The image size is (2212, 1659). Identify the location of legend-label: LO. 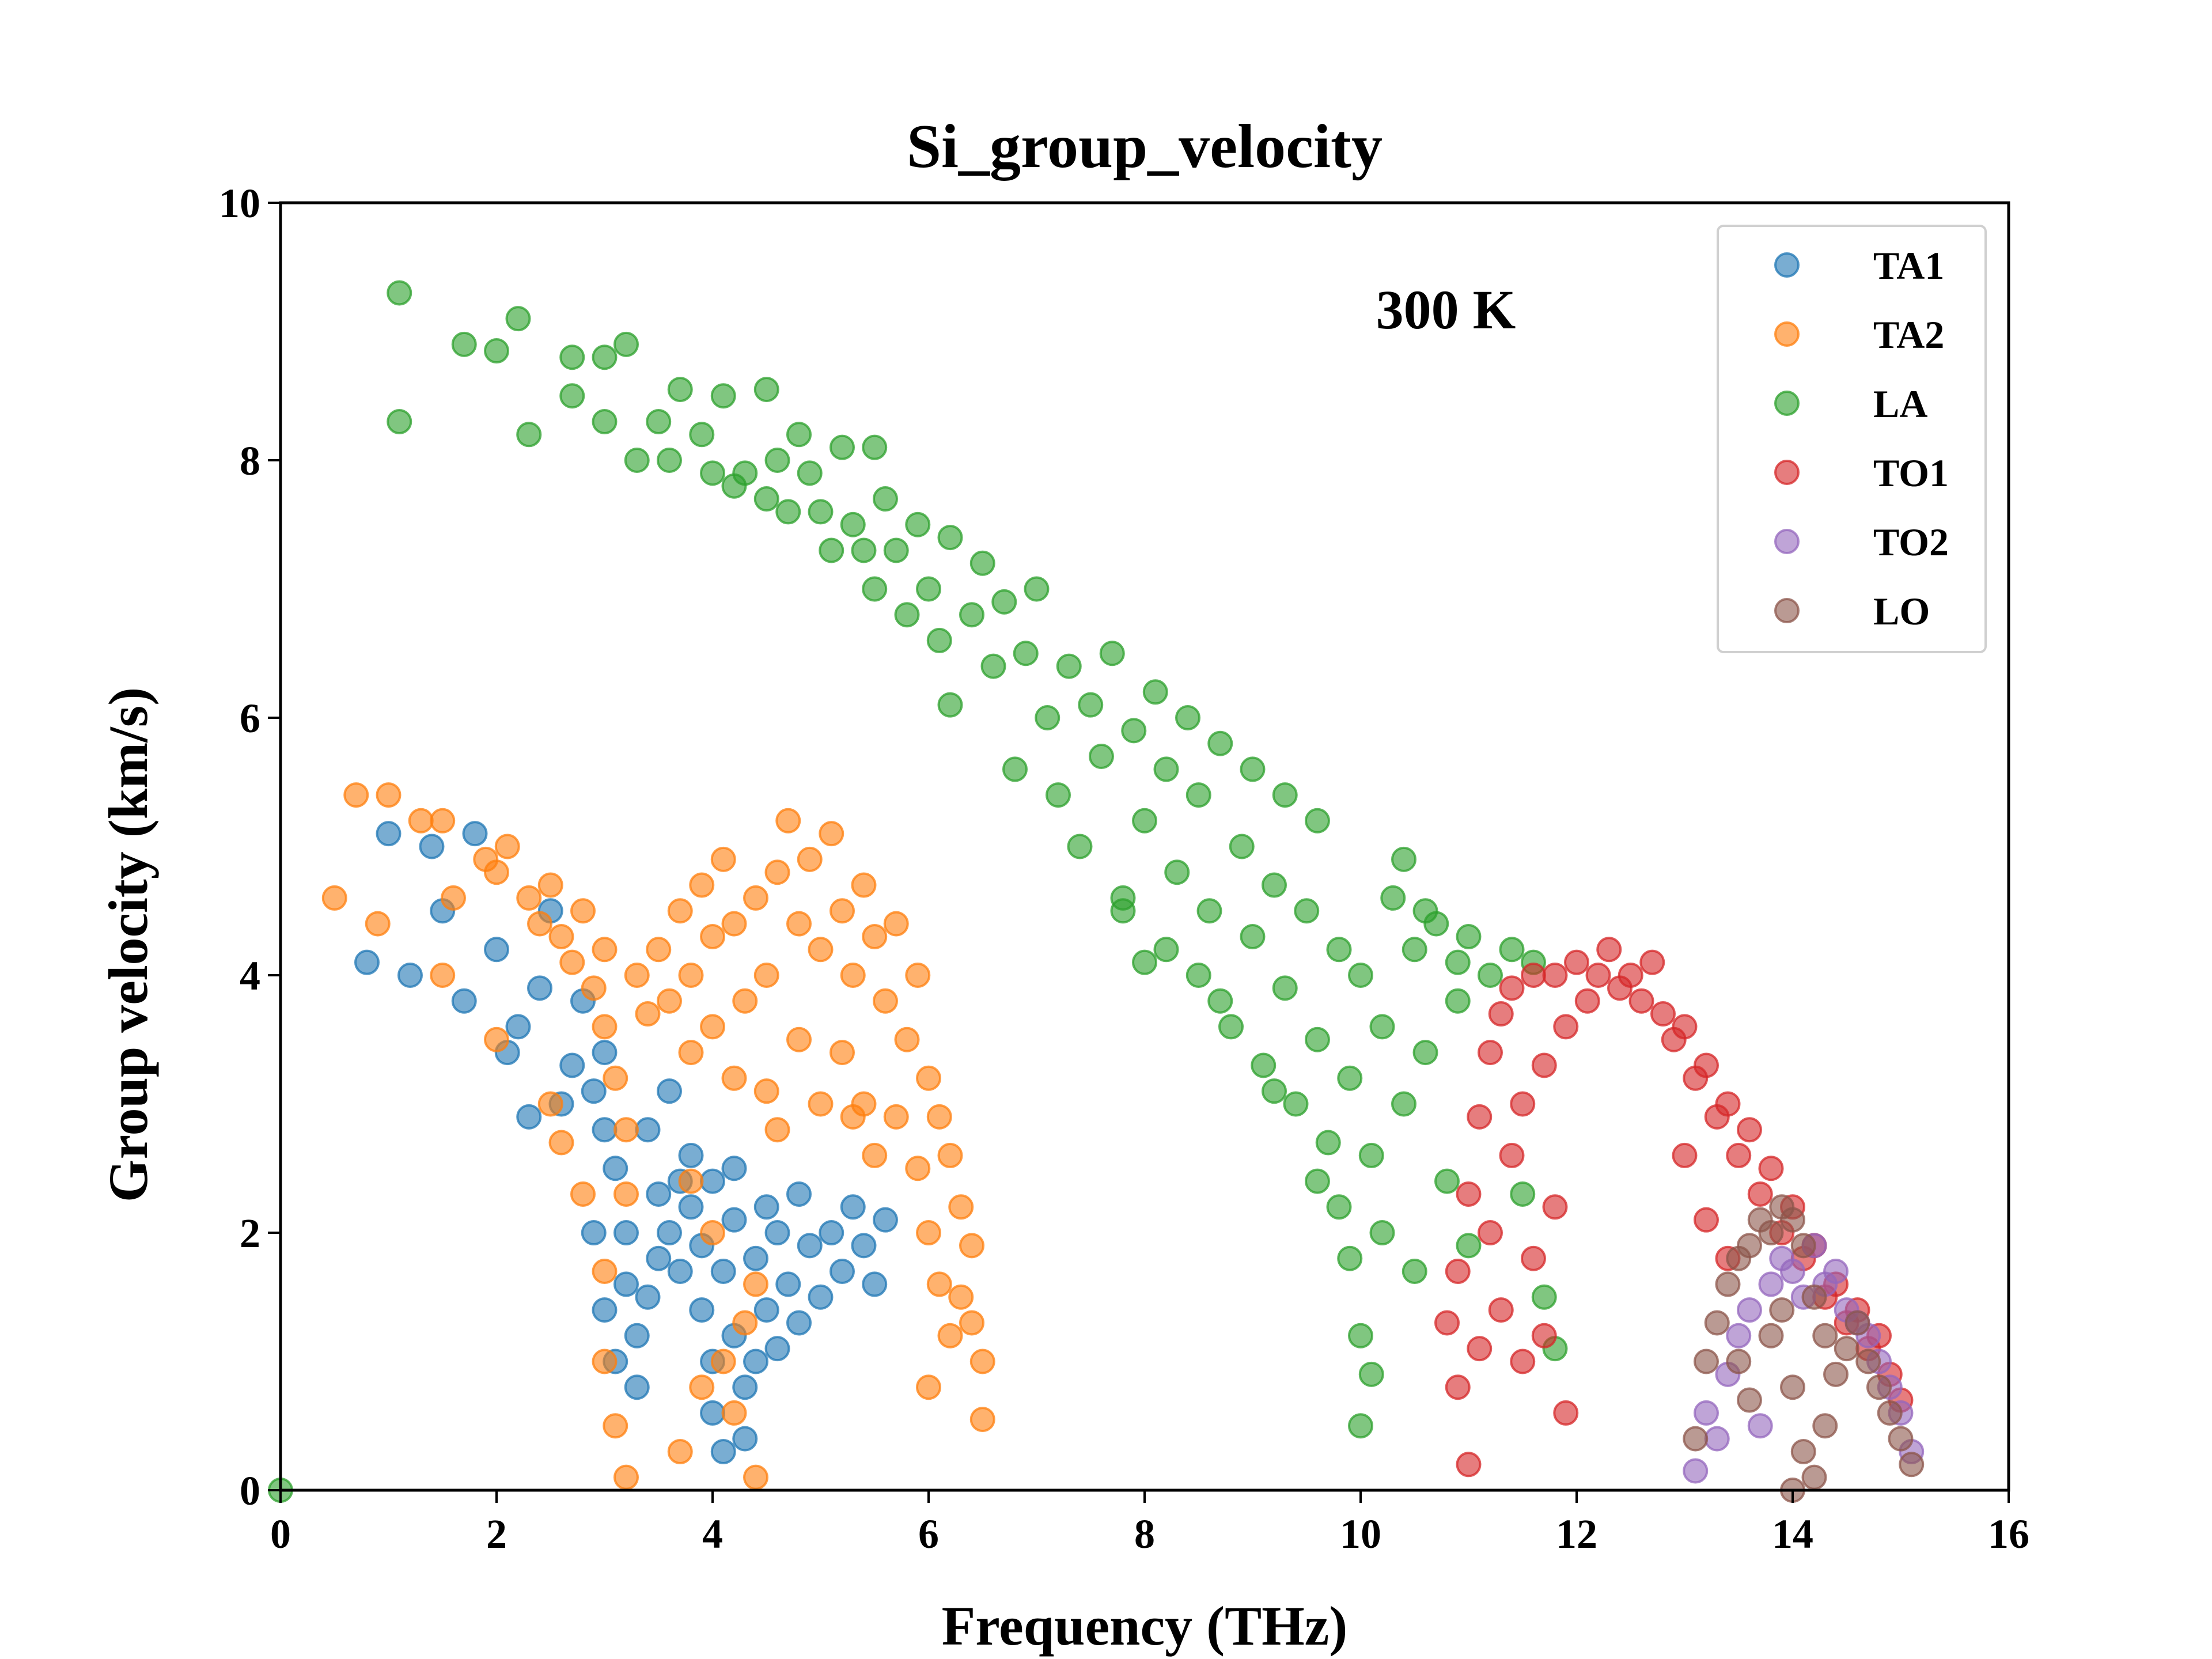
(1901, 611).